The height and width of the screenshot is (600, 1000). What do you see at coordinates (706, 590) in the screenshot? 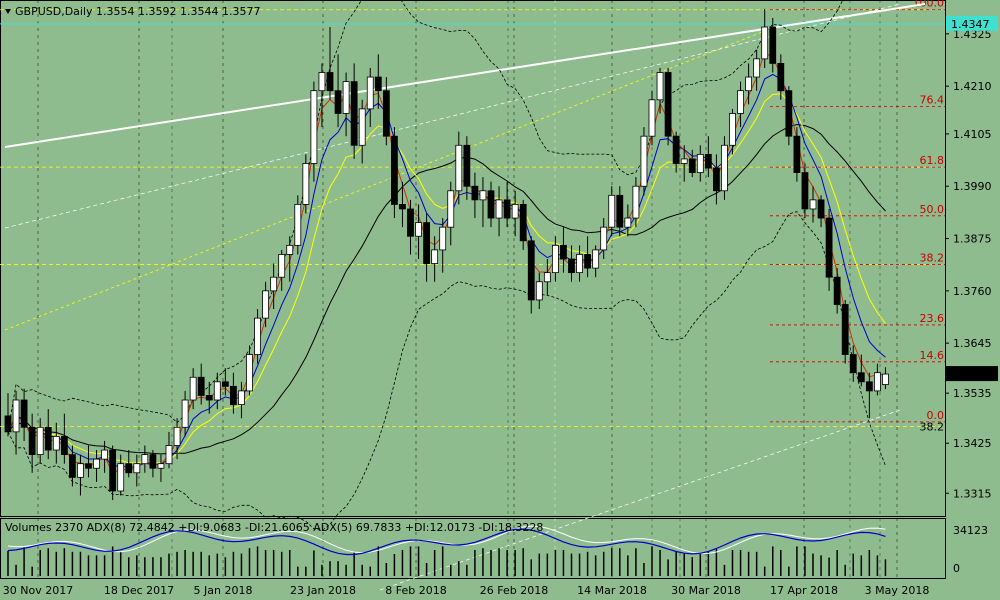
I see `time-tick-label: 30 Mar 2018` at bounding box center [706, 590].